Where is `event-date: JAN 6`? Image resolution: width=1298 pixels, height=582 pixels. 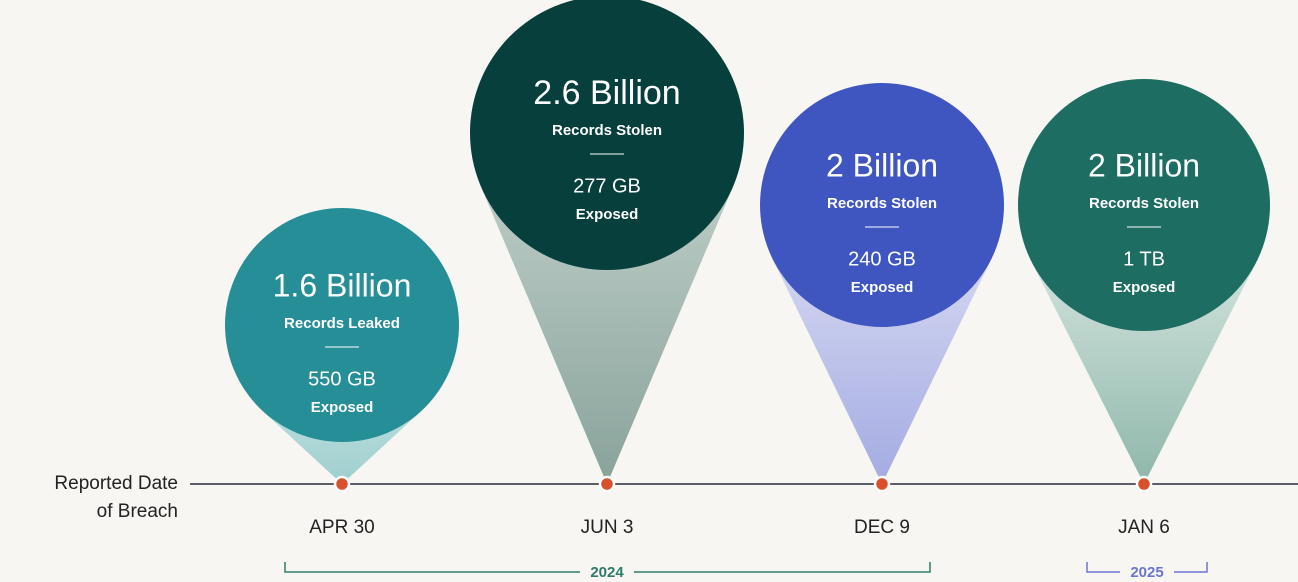 event-date: JAN 6 is located at coordinates (1144, 527).